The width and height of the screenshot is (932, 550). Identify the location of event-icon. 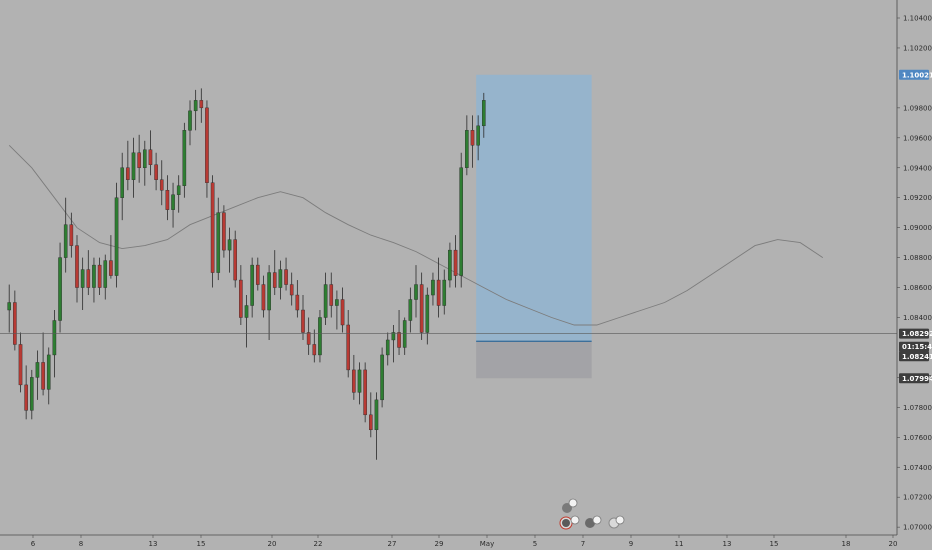
(570, 505).